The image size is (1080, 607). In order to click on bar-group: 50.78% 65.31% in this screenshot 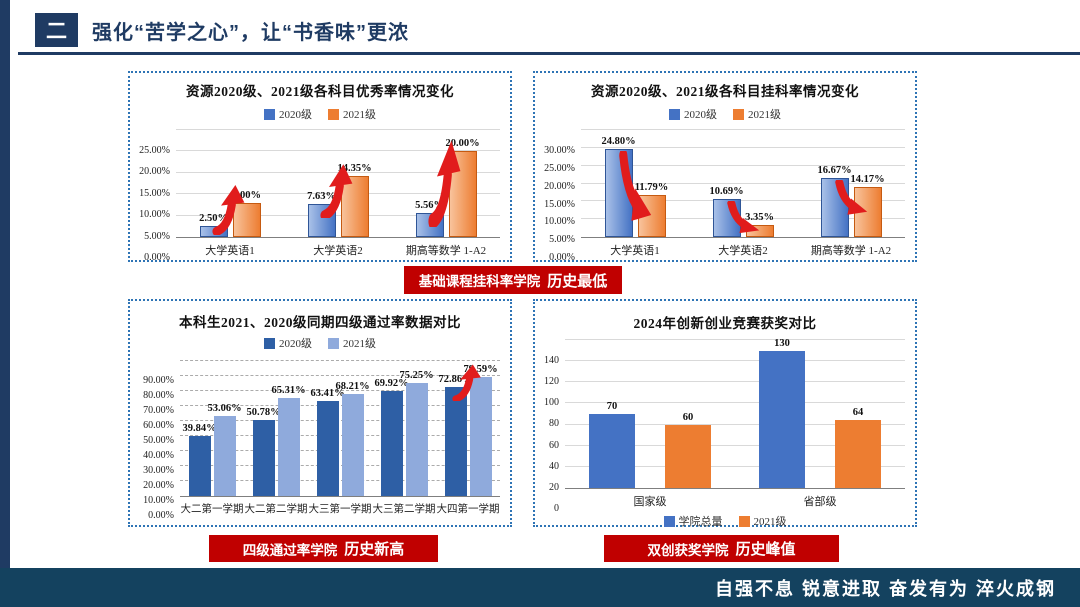, I will do `click(276, 428)`.